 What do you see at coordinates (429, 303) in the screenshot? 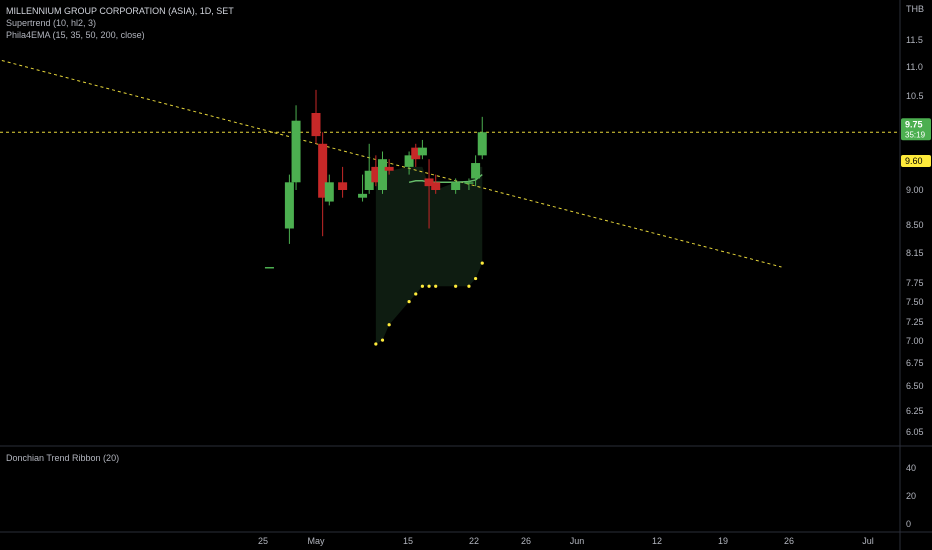
I see `supertrend-dots-layer` at bounding box center [429, 303].